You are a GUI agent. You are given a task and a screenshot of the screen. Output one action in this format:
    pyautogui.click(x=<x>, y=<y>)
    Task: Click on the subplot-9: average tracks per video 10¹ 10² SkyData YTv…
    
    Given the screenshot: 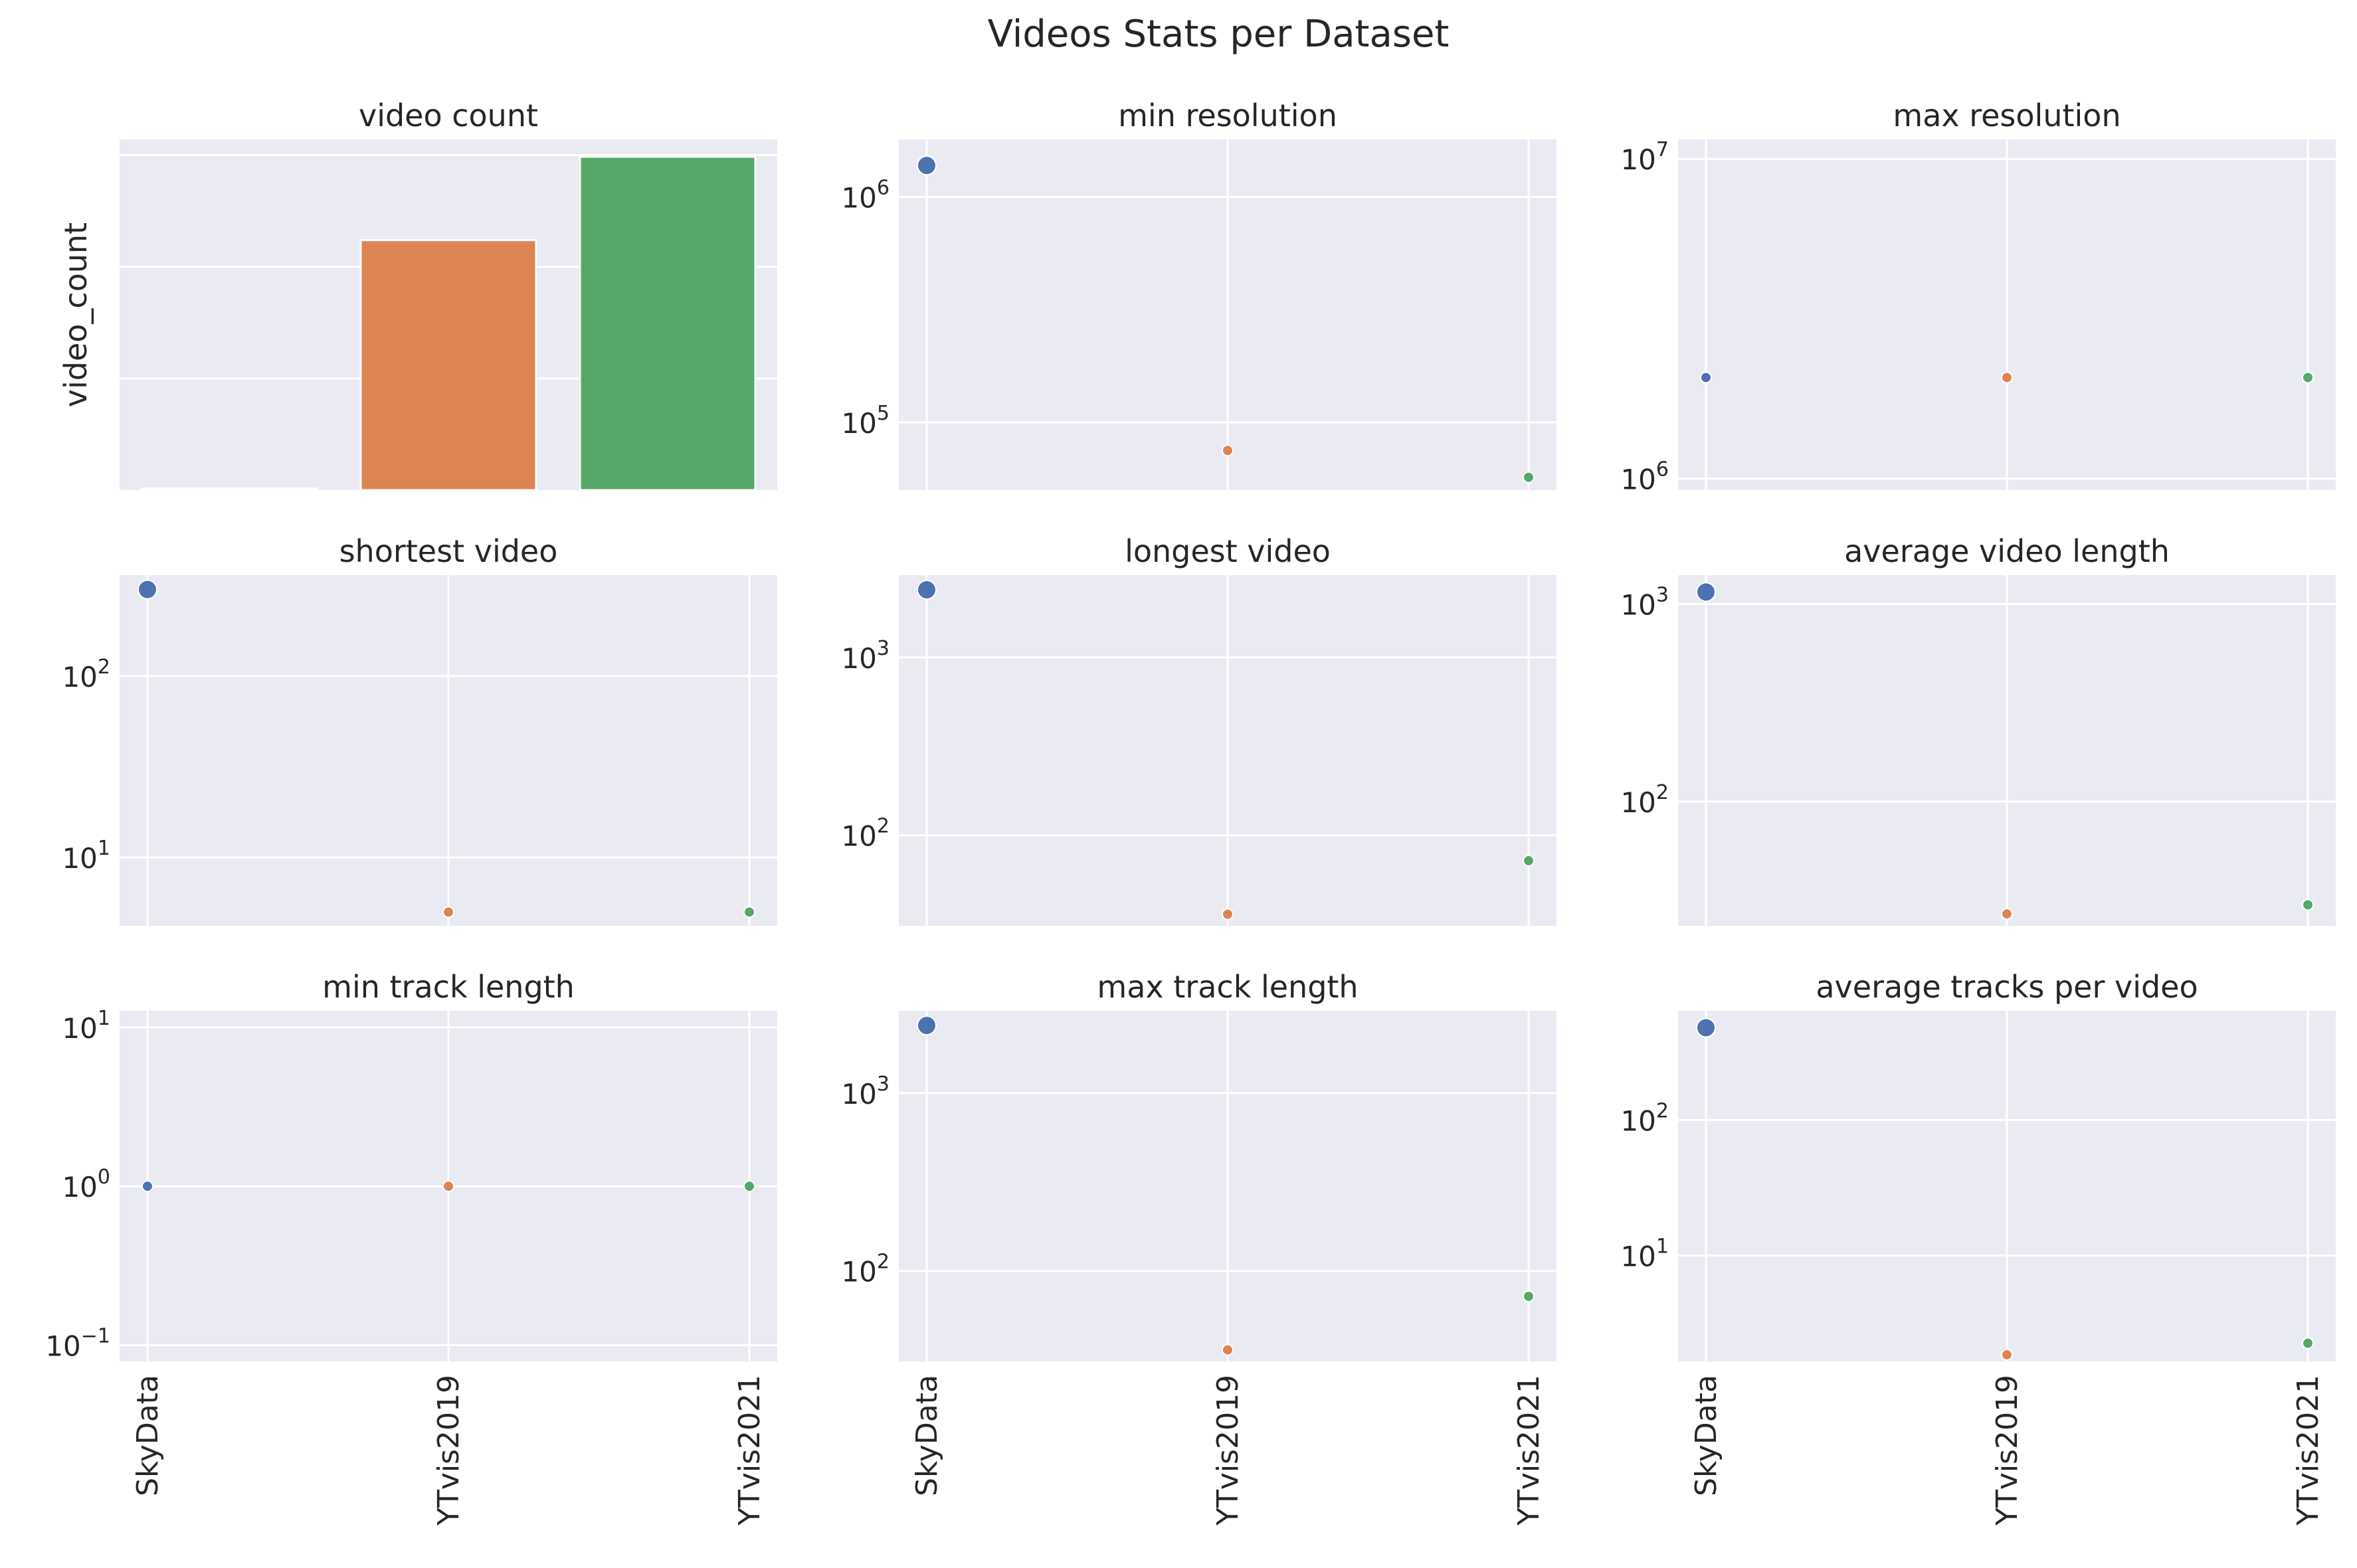 What is the action you would take?
    pyautogui.click(x=1978, y=1247)
    